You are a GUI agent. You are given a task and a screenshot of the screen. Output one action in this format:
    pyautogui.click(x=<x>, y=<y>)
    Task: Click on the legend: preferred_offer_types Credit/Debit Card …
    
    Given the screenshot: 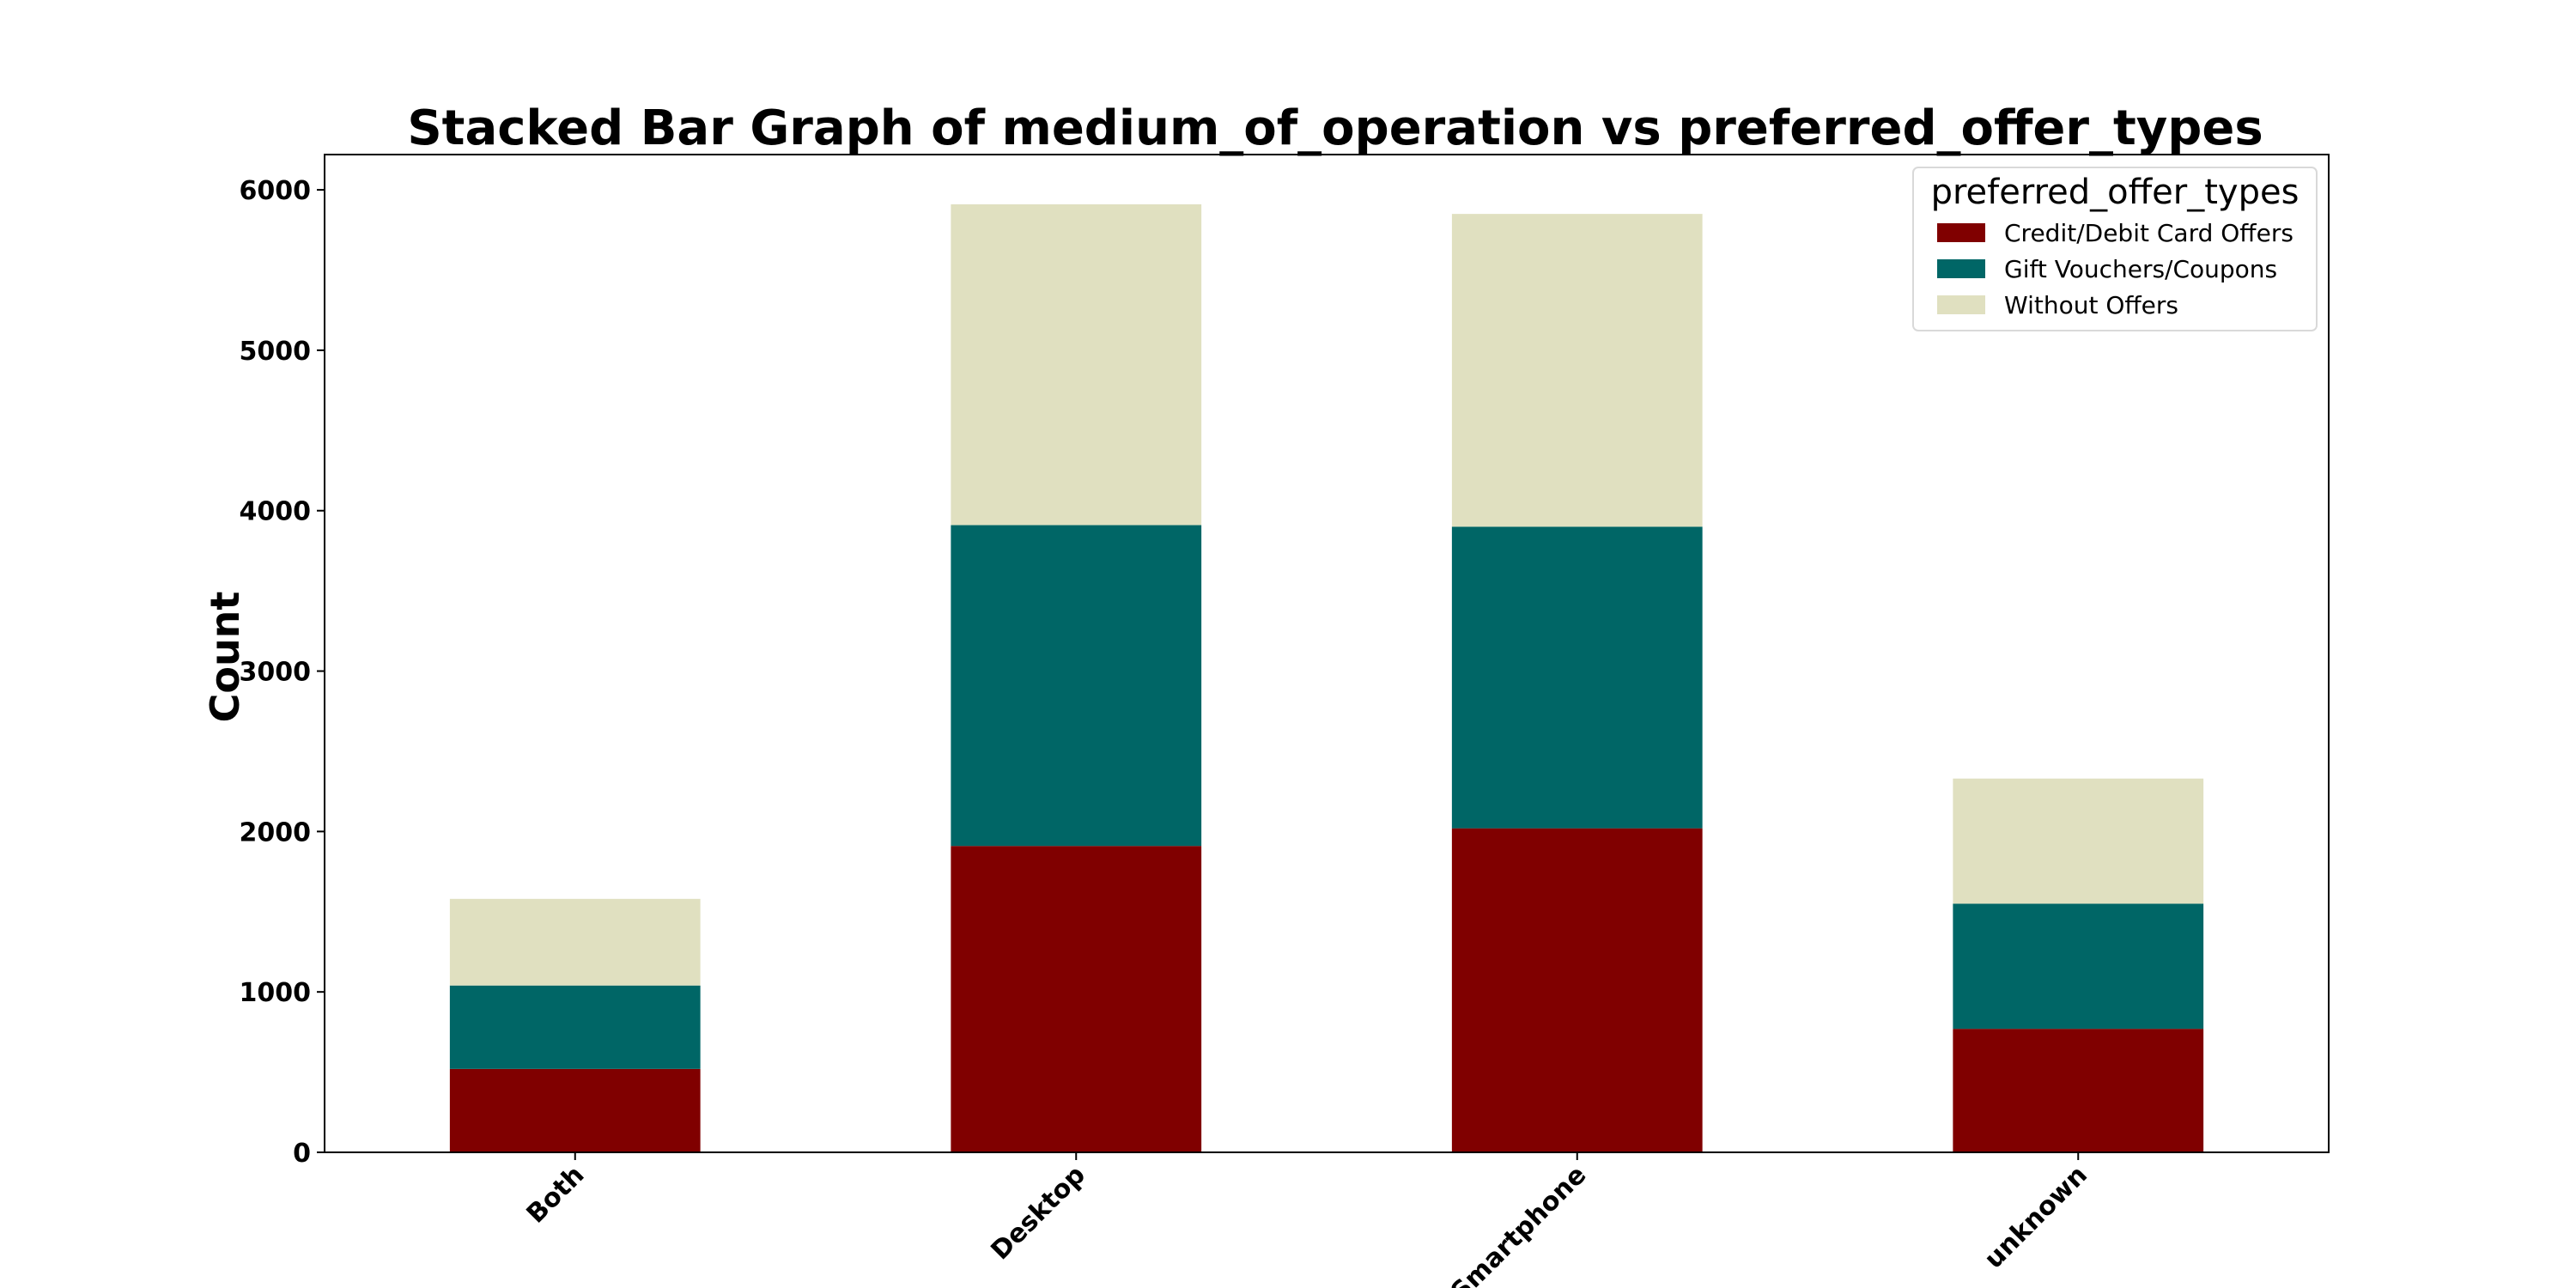 What is the action you would take?
    pyautogui.click(x=2115, y=249)
    